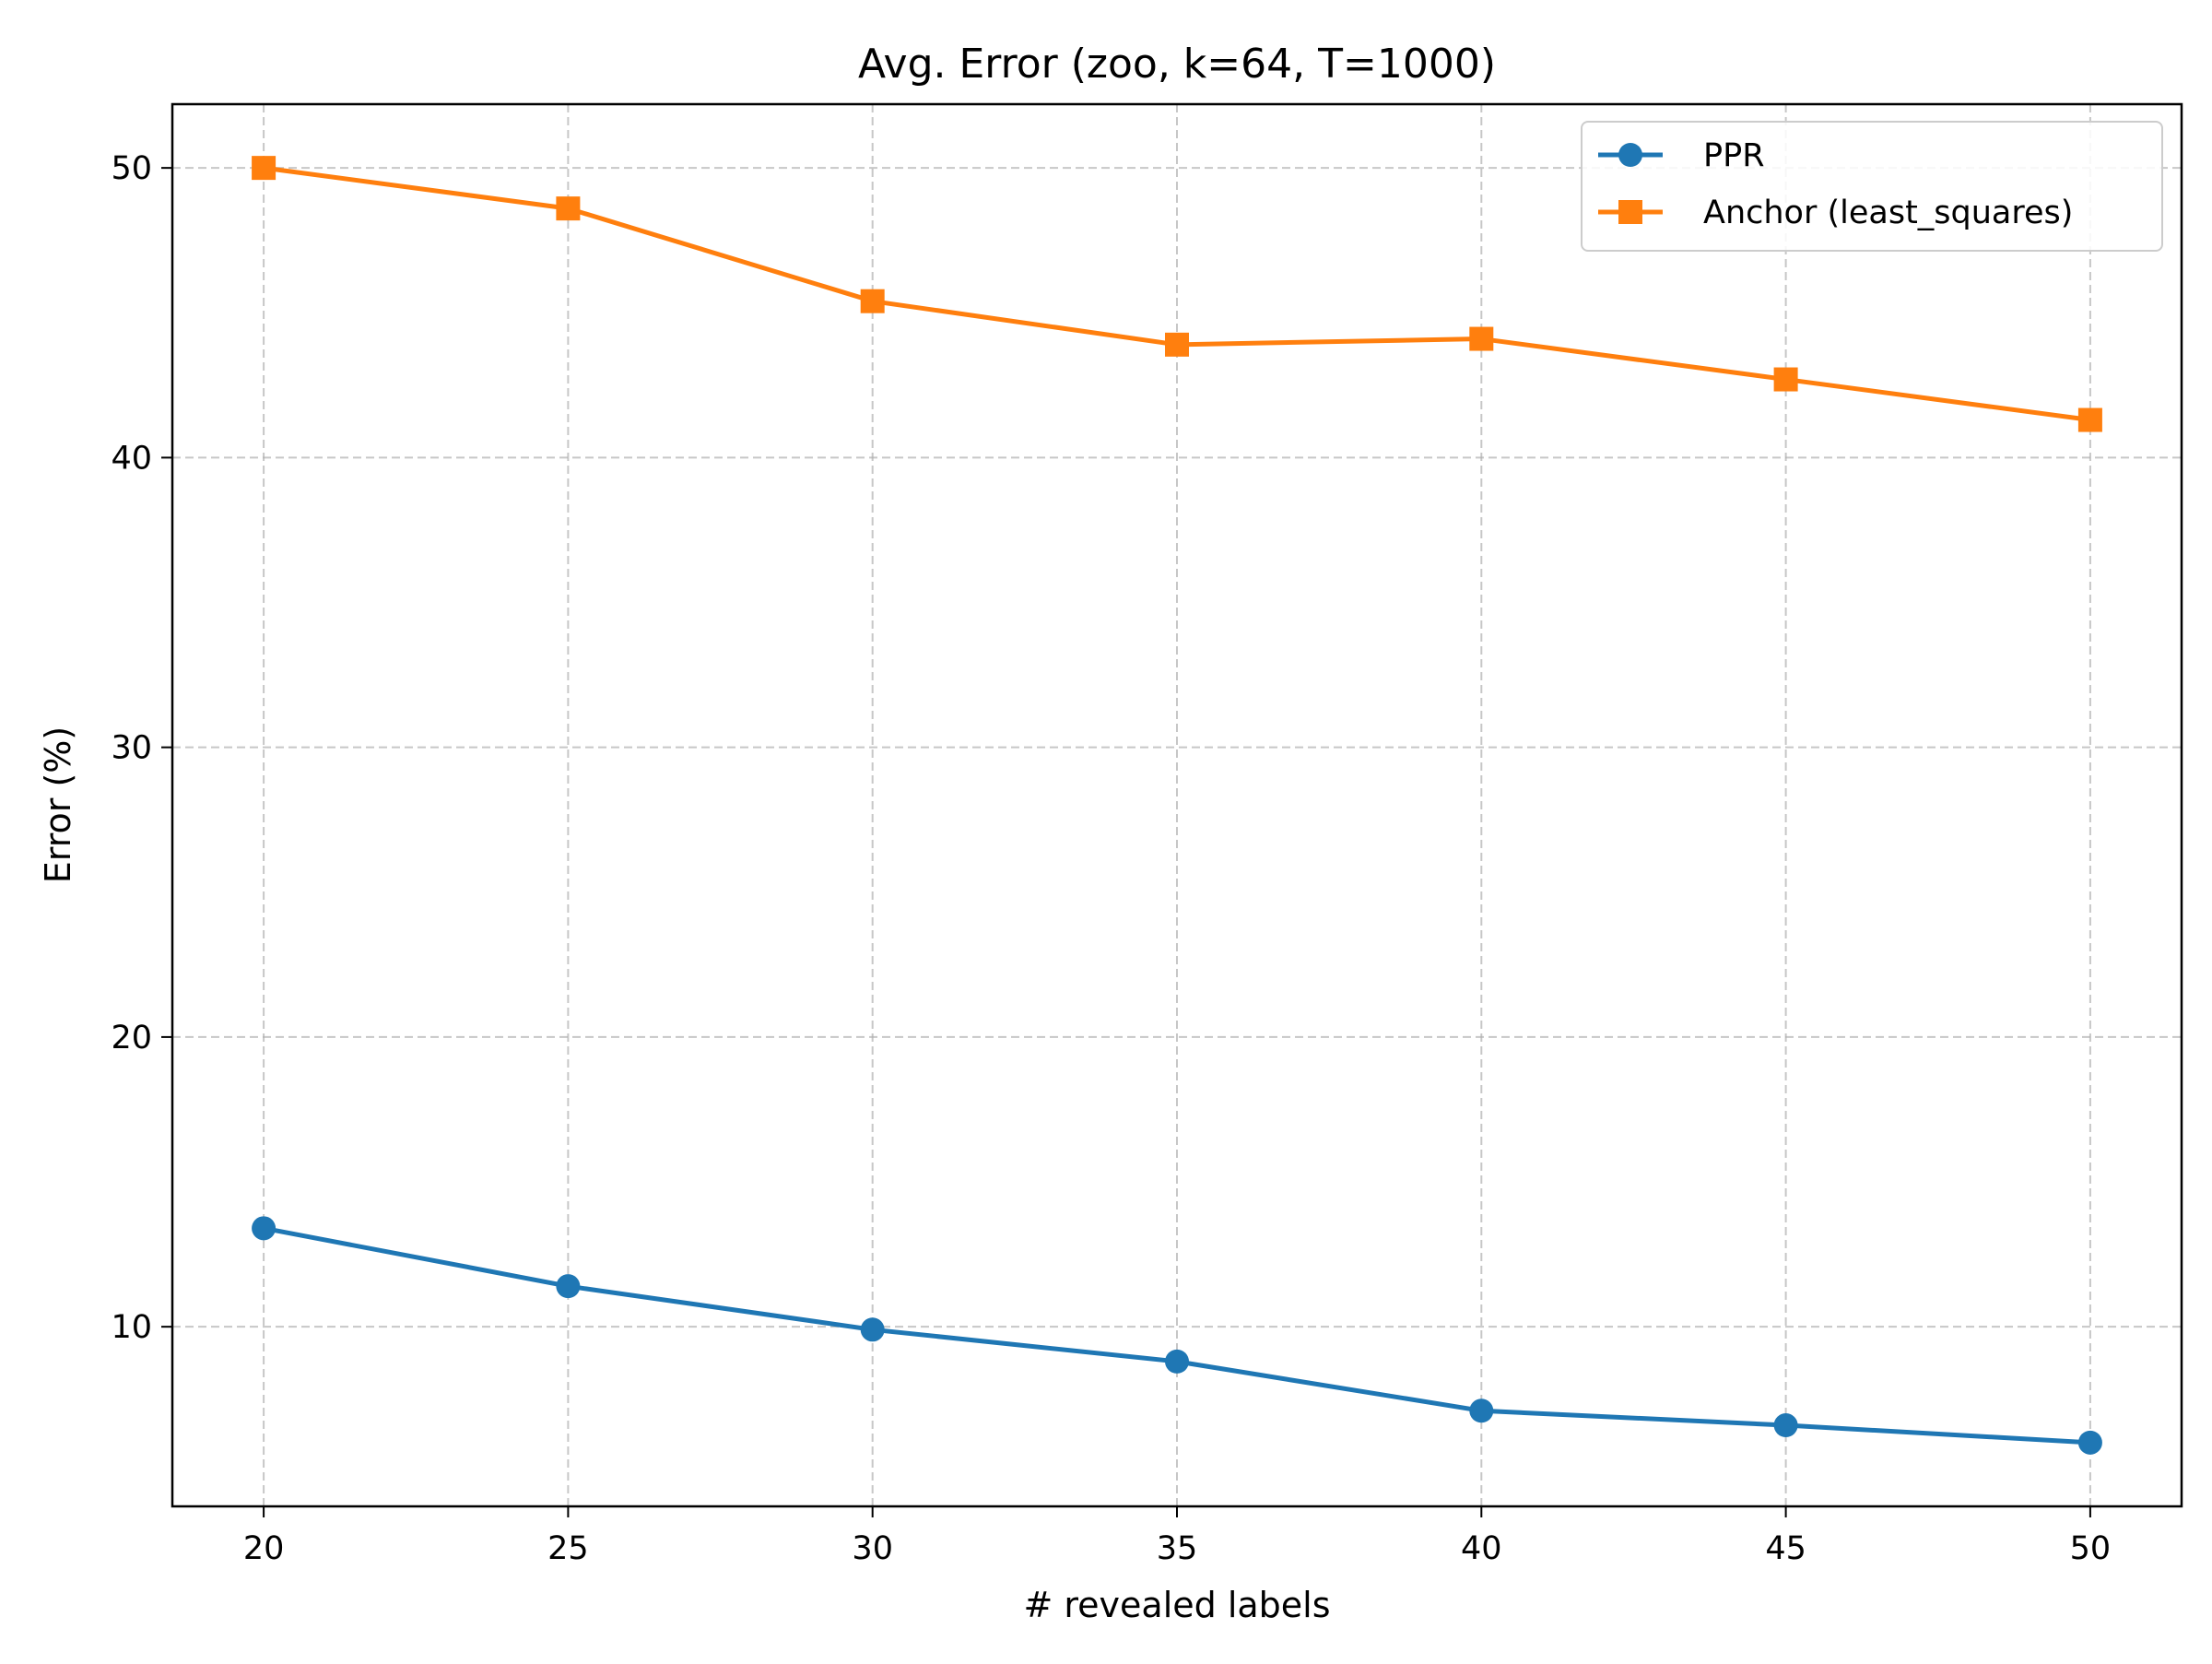 Image resolution: width=2212 pixels, height=1664 pixels. I want to click on x-tick-label: 20, so click(264, 1548).